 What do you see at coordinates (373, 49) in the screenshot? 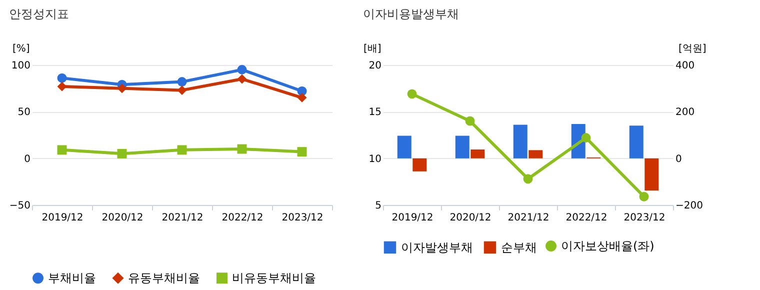
I see `y-axis-title: [배]` at bounding box center [373, 49].